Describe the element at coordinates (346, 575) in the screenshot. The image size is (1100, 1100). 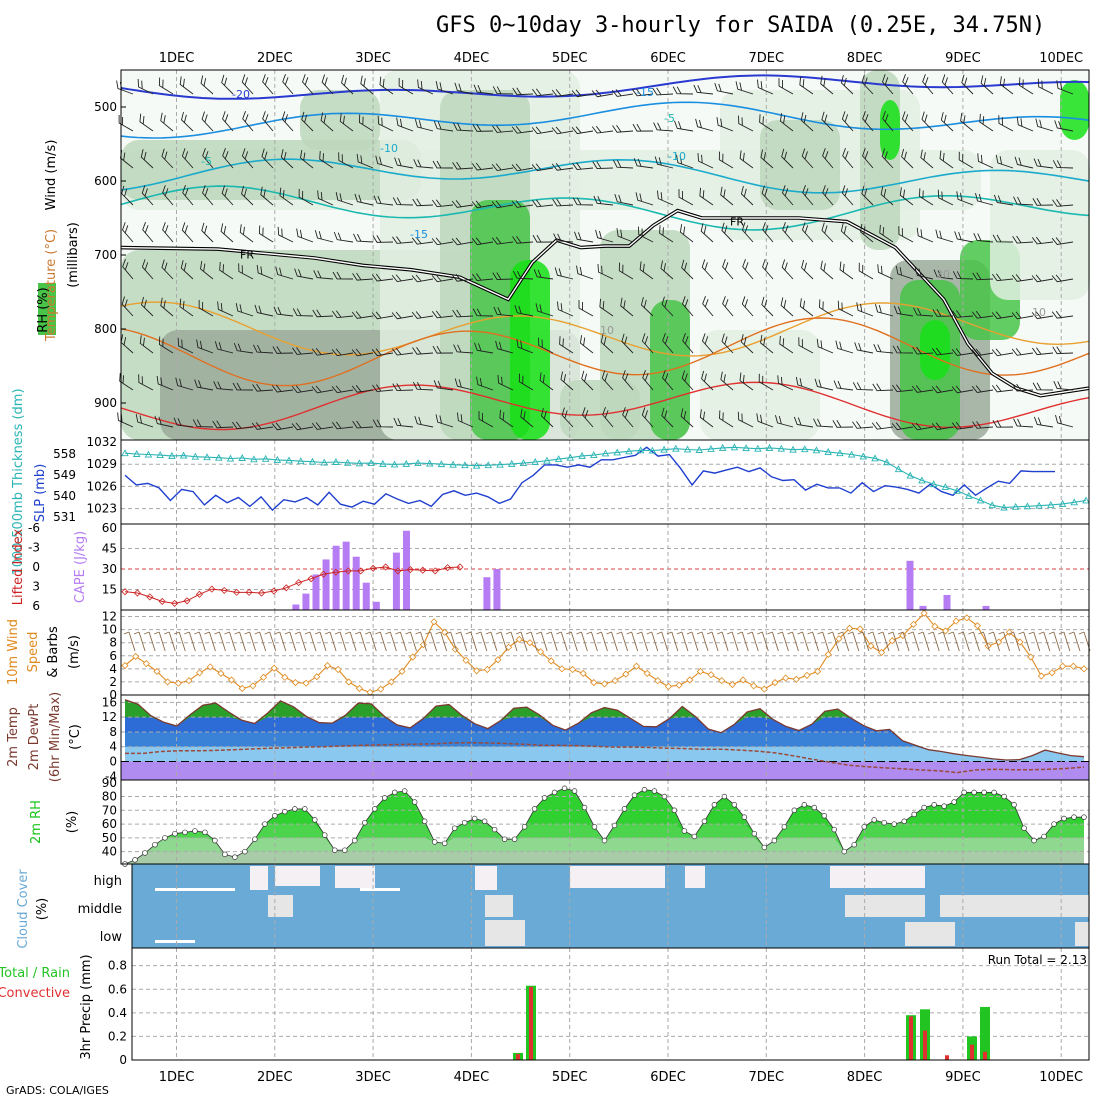
I see `cape-bar` at that location.